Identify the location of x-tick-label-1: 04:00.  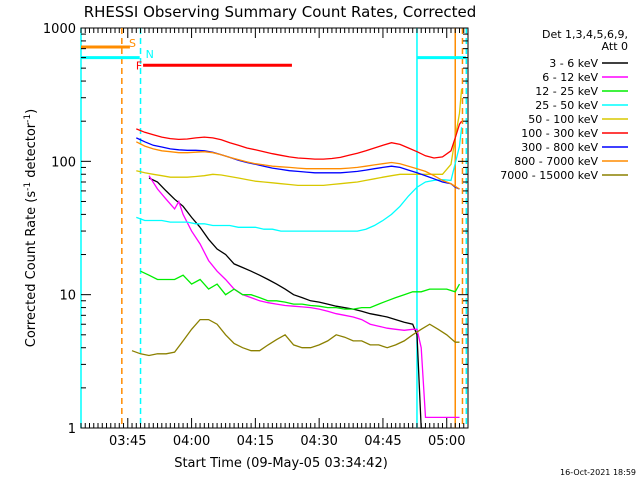
(191, 441).